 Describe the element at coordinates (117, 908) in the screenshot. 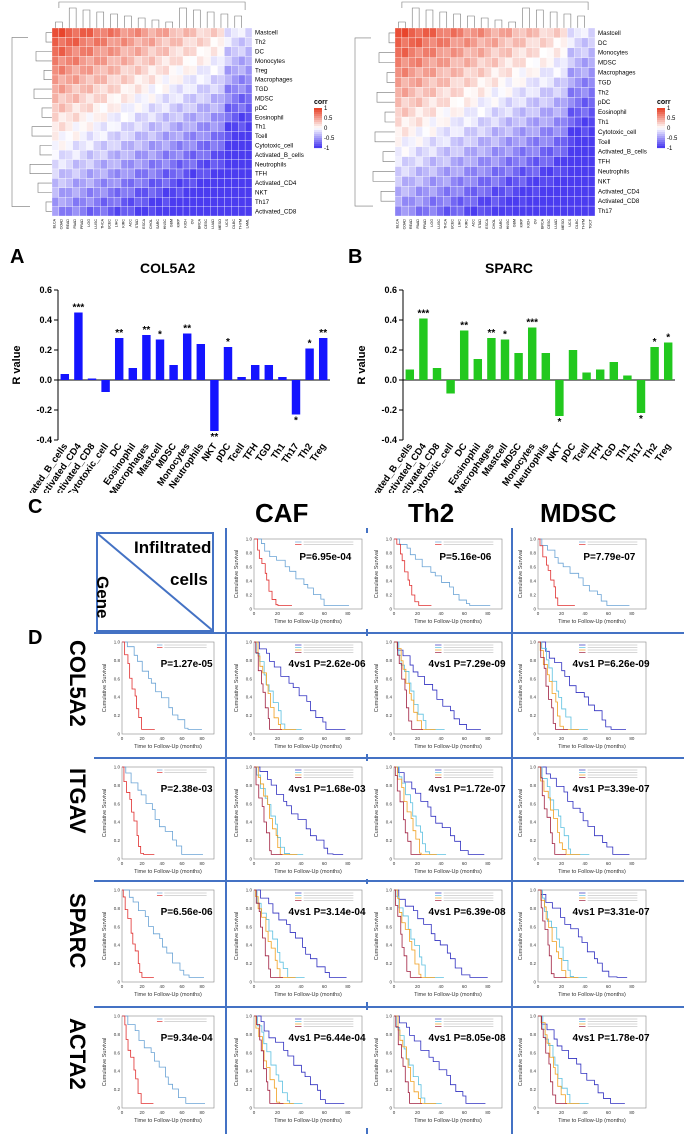

I see `km-y-tick: 0.8` at that location.